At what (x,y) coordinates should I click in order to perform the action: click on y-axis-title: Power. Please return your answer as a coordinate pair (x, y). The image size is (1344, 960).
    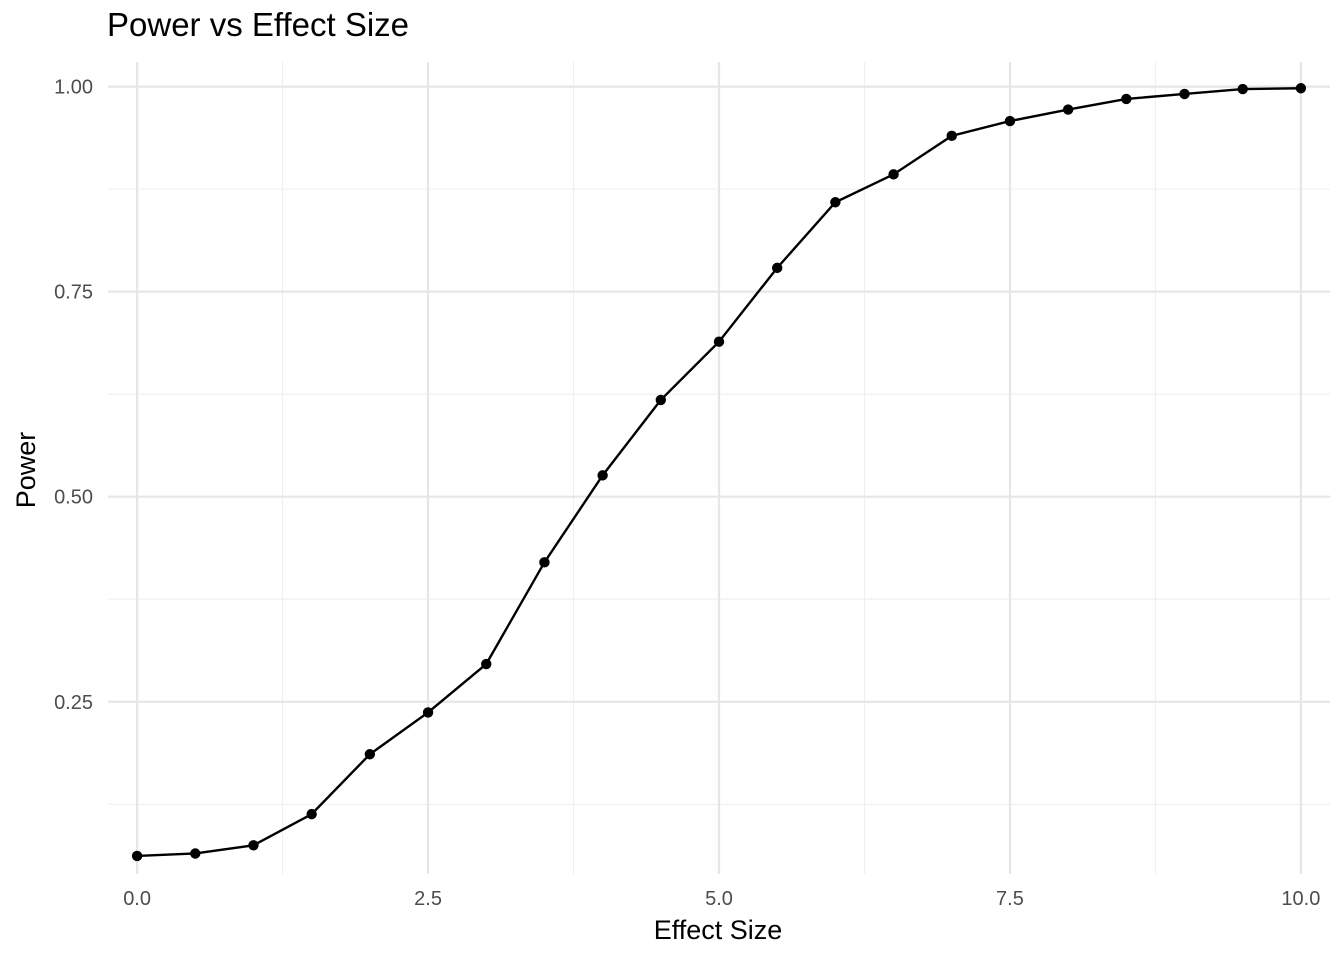
    Looking at the image, I should click on (26, 470).